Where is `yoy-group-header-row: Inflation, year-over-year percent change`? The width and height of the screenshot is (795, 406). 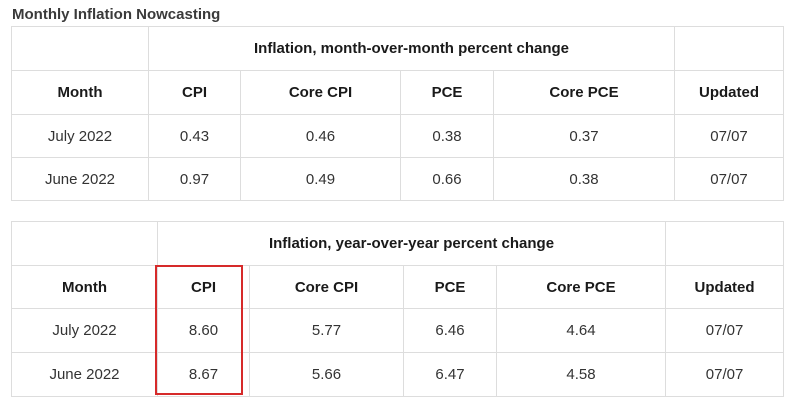
yoy-group-header-row: Inflation, year-over-year percent change is located at coordinates (398, 243).